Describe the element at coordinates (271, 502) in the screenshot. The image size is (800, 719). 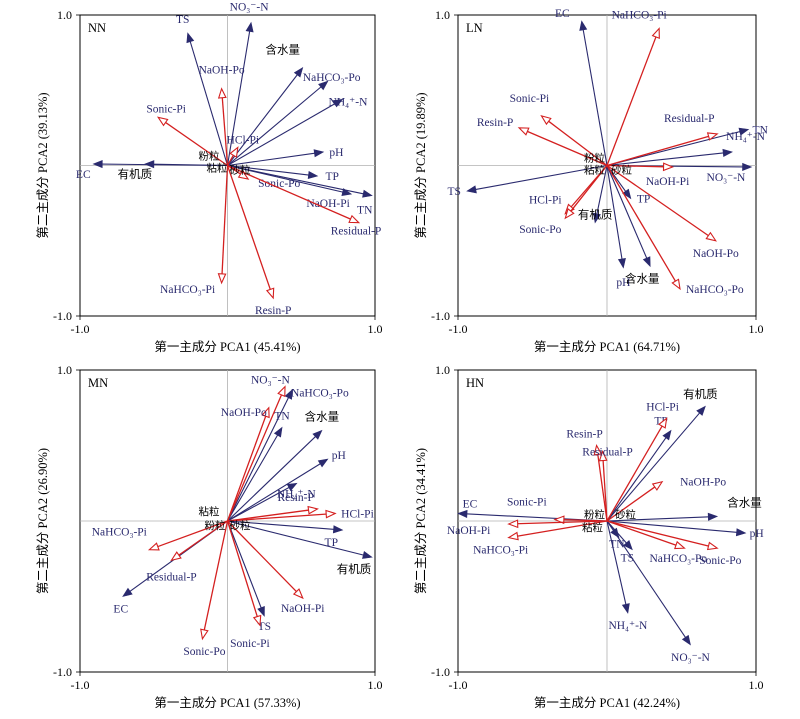
I see `vector-nh-n: NH₄⁺-N` at that location.